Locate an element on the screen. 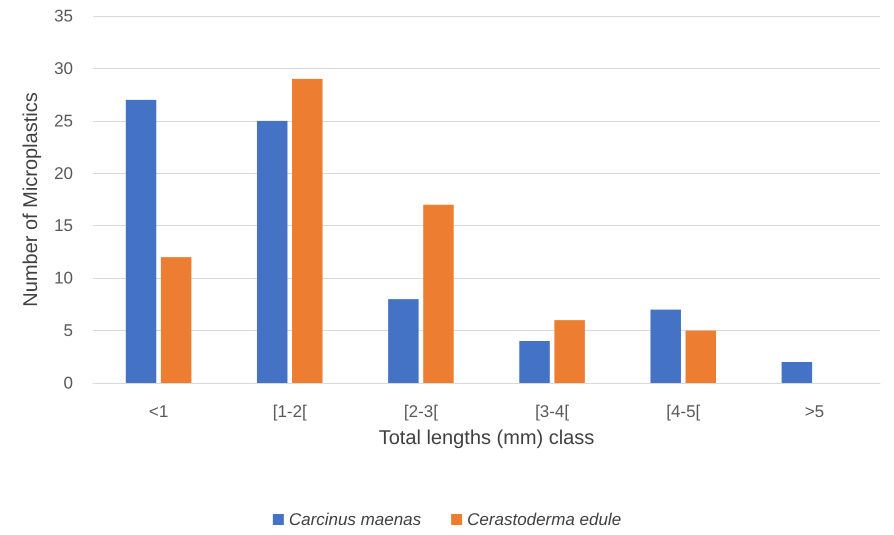 This screenshot has width=894, height=535. y-tick-label: 15 is located at coordinates (63, 226).